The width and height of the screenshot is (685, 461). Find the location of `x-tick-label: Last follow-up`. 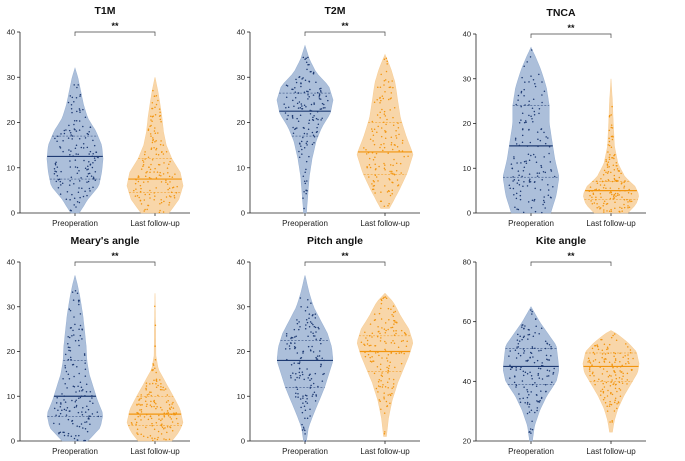

x-tick-label: Last follow-up is located at coordinates (155, 223).